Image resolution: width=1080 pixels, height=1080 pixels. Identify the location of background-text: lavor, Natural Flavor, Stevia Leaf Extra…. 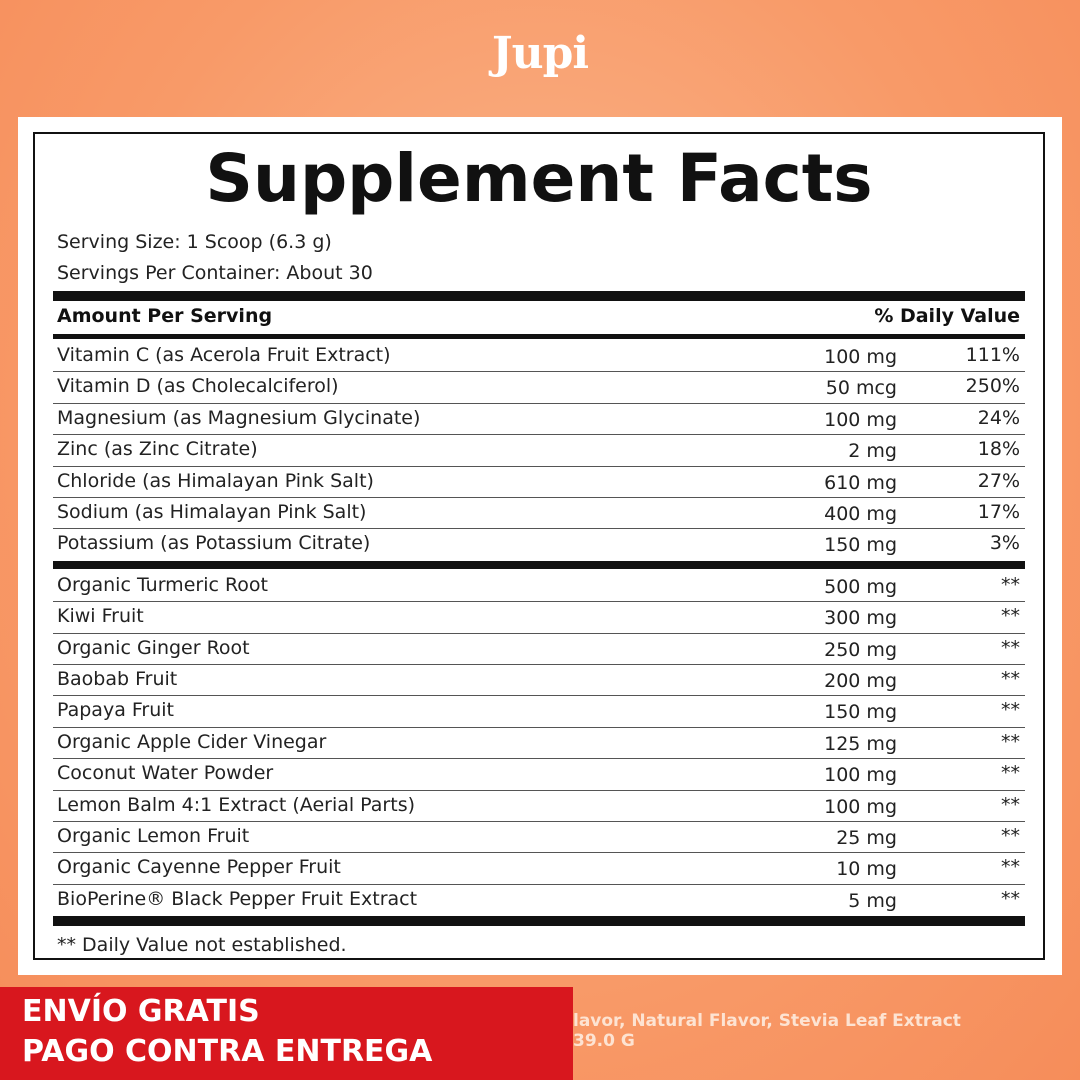
(767, 1021).